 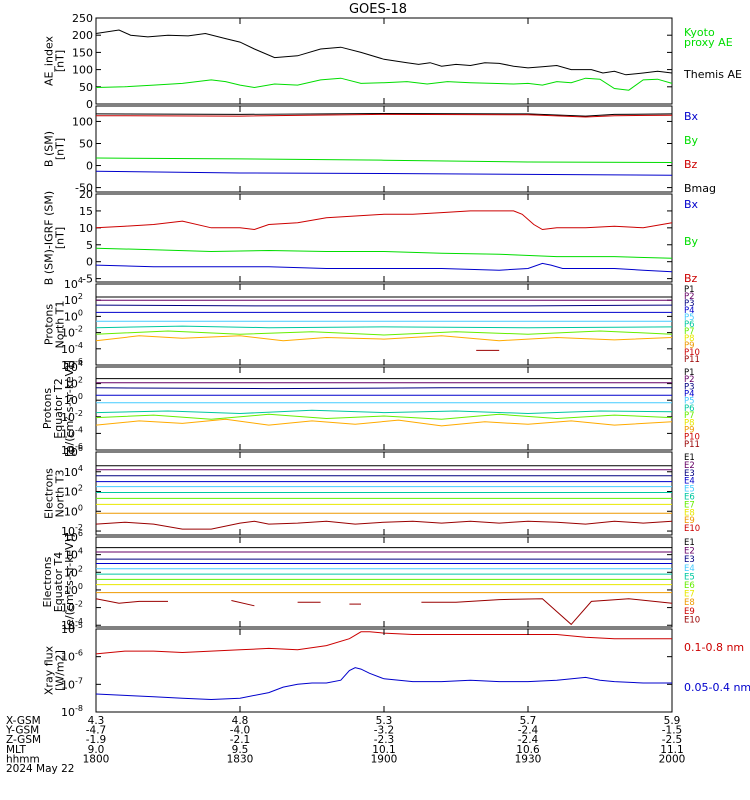 I want to click on y-tick-label: 10⁴, so click(x=73, y=283).